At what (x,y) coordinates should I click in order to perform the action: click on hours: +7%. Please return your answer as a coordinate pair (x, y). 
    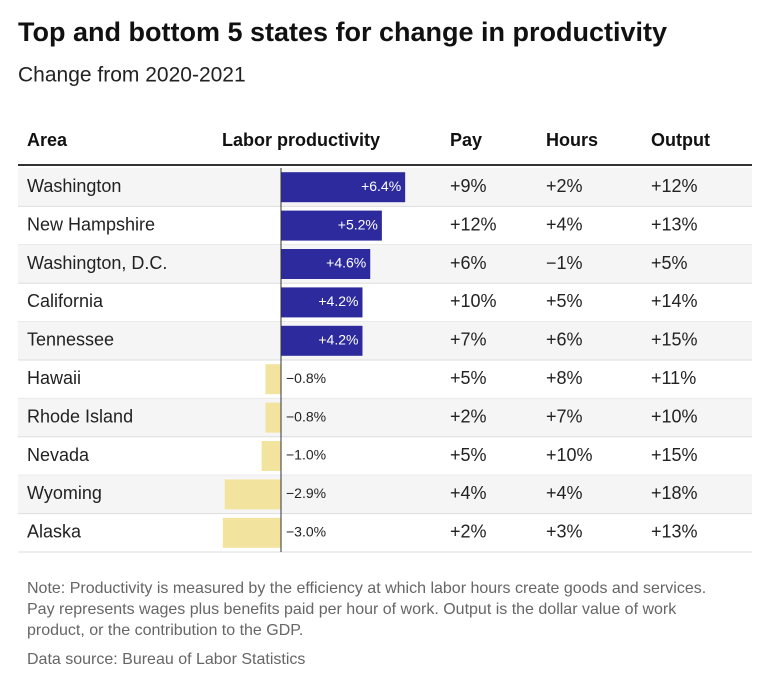
    Looking at the image, I should click on (564, 416).